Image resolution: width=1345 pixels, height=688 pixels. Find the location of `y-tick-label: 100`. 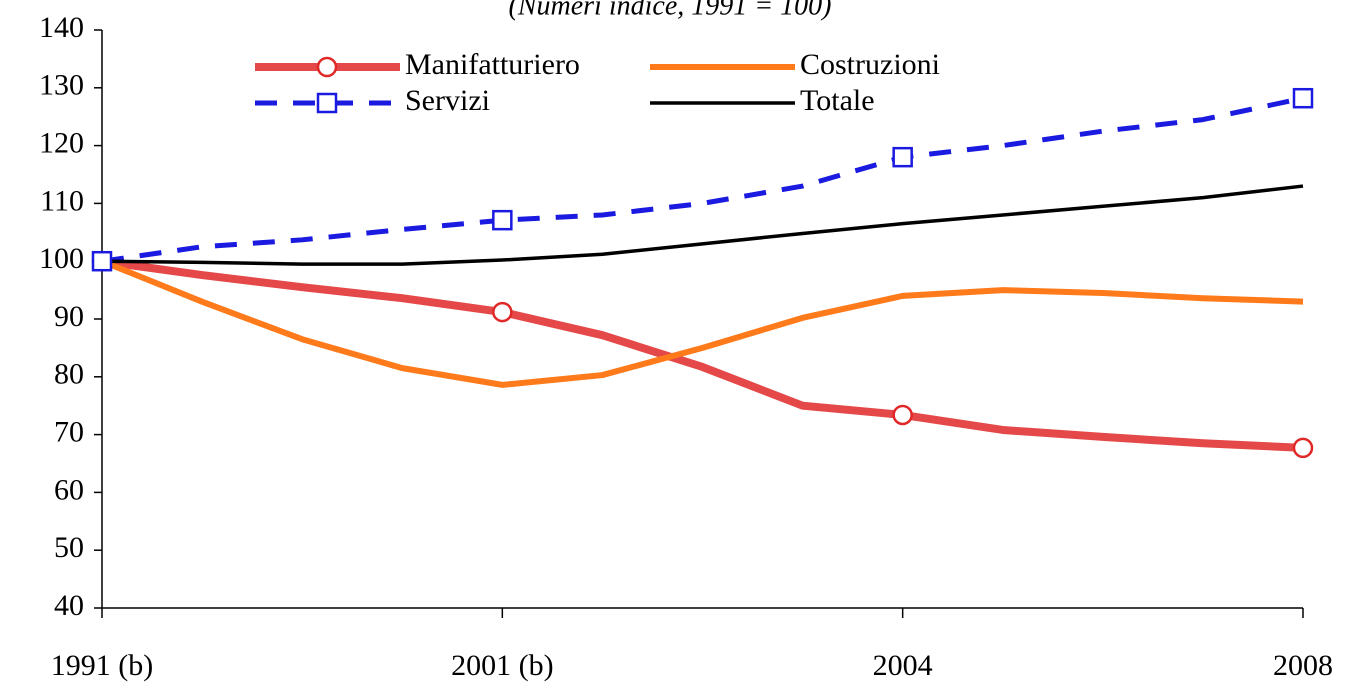

y-tick-label: 100 is located at coordinates (61, 258).